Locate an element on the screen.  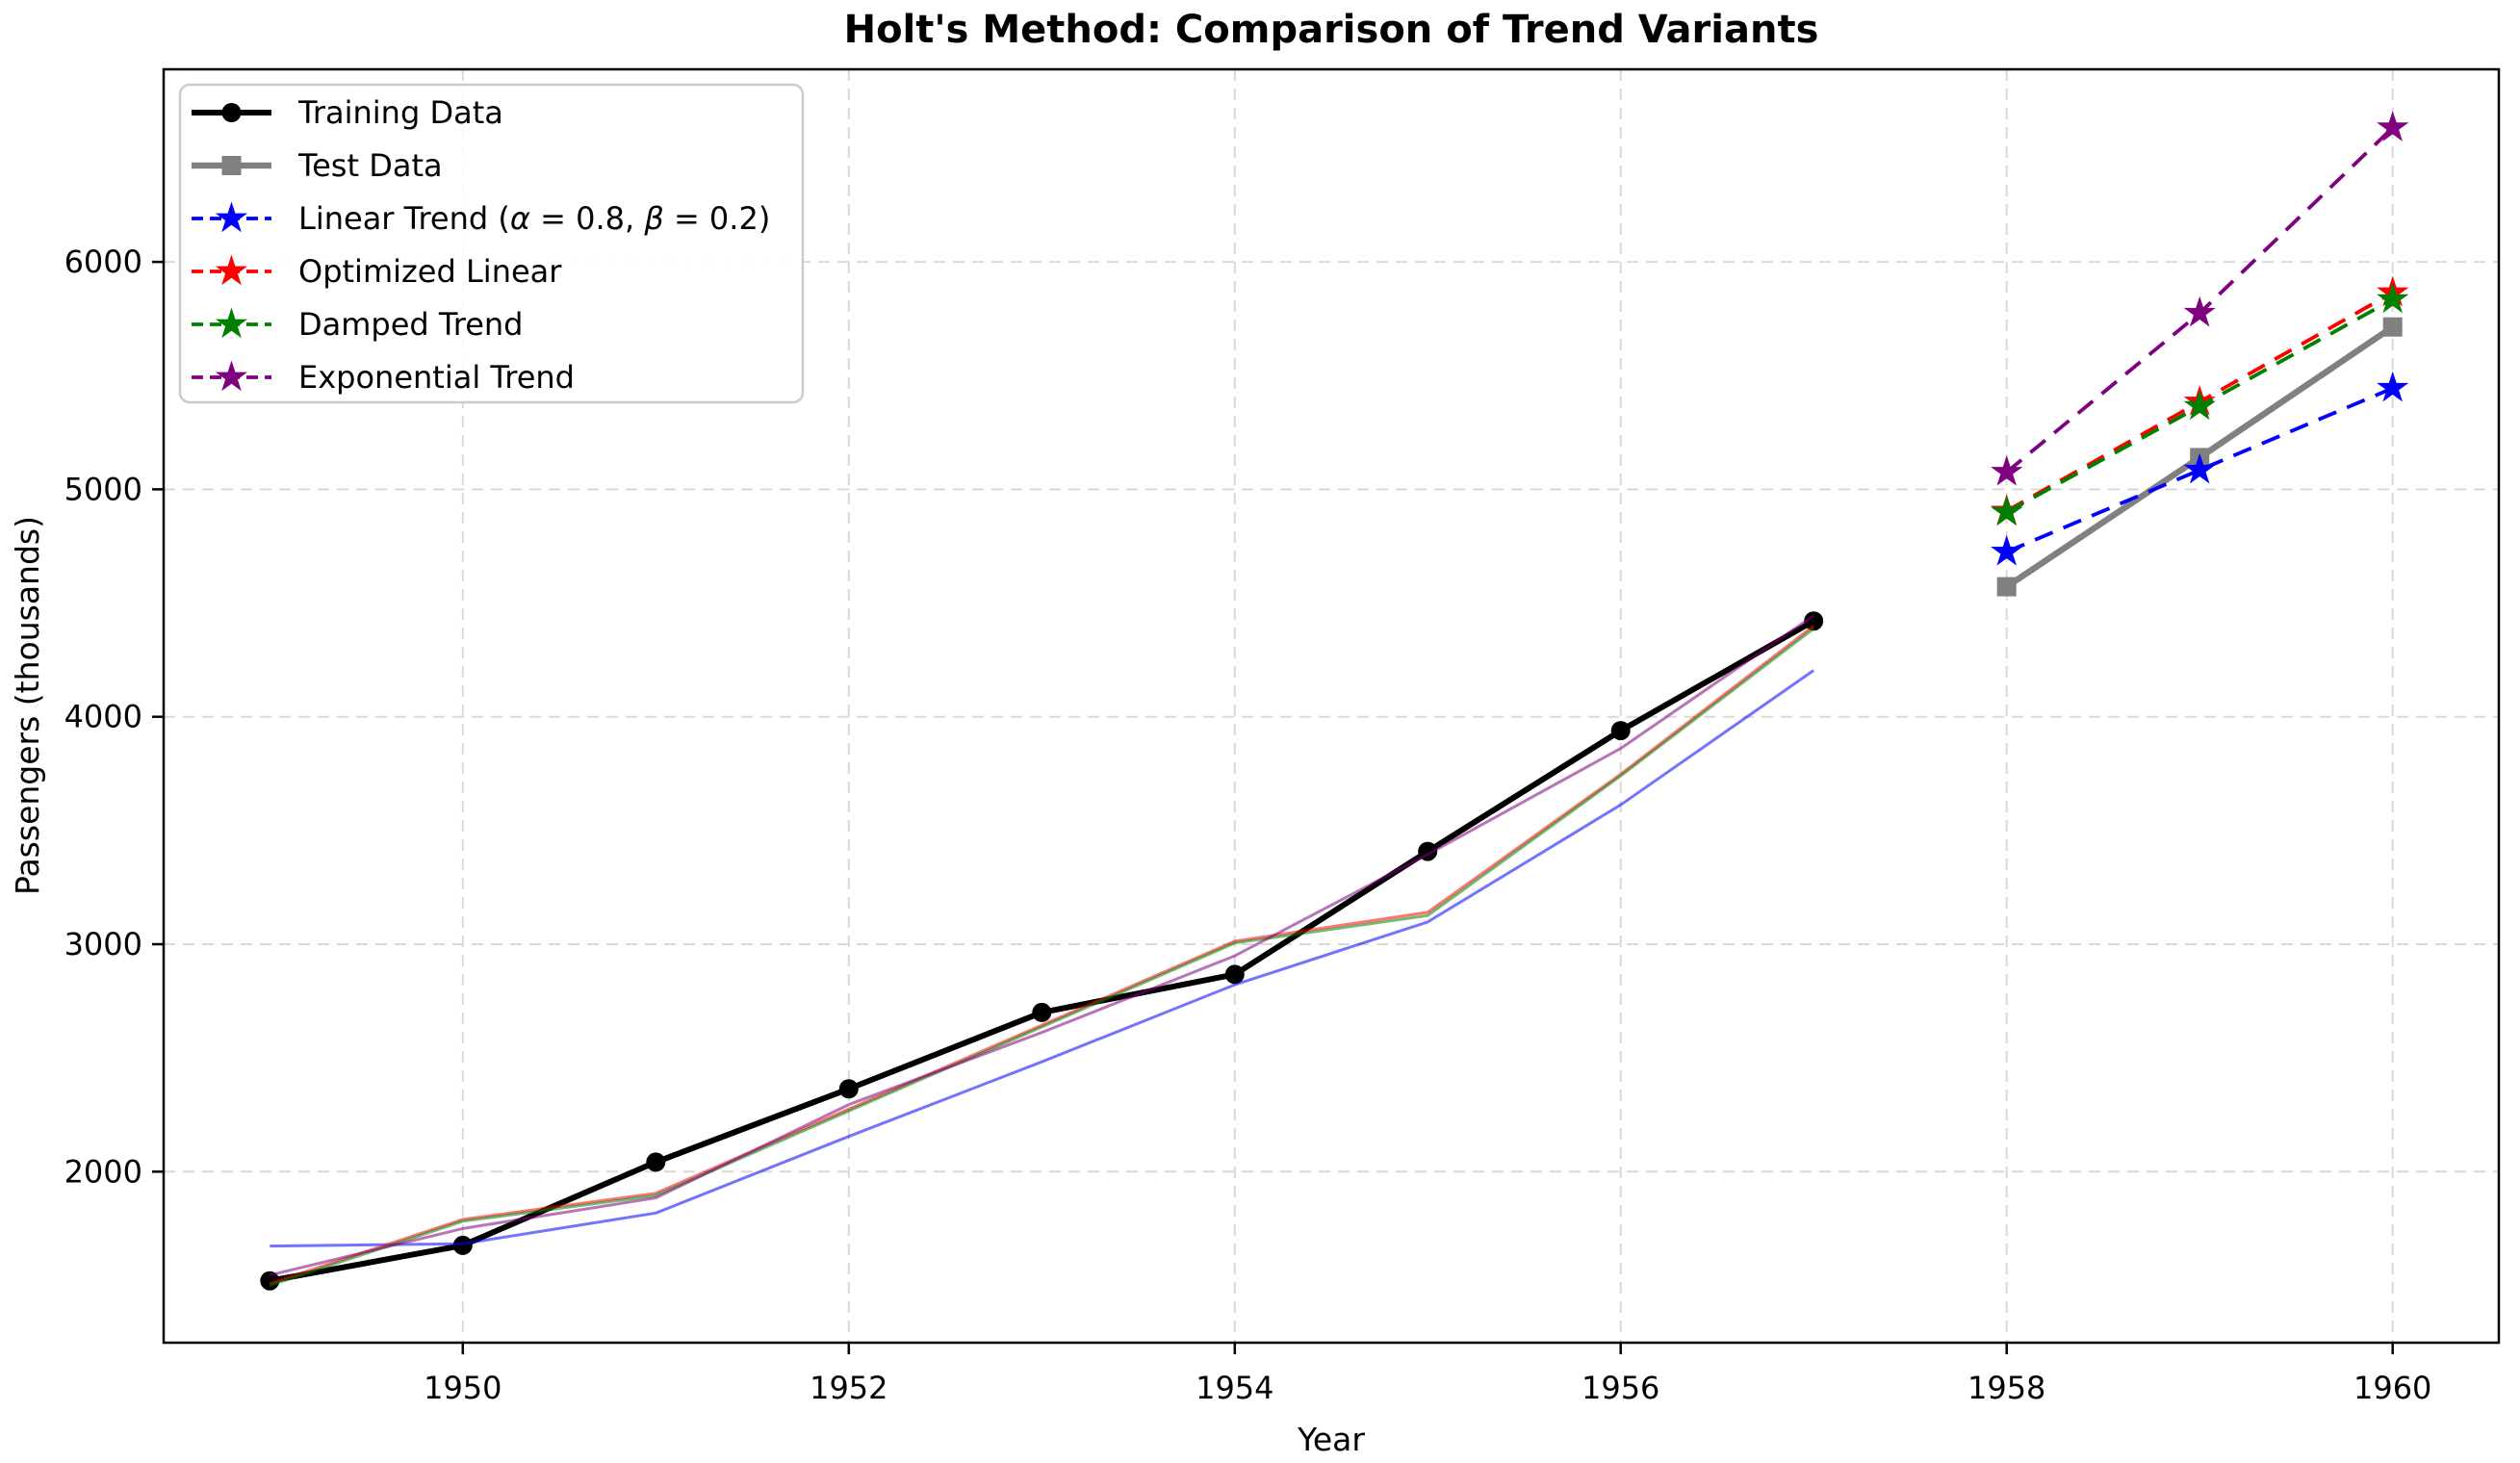
legend-item-label: Damped Trend is located at coordinates (410, 324).